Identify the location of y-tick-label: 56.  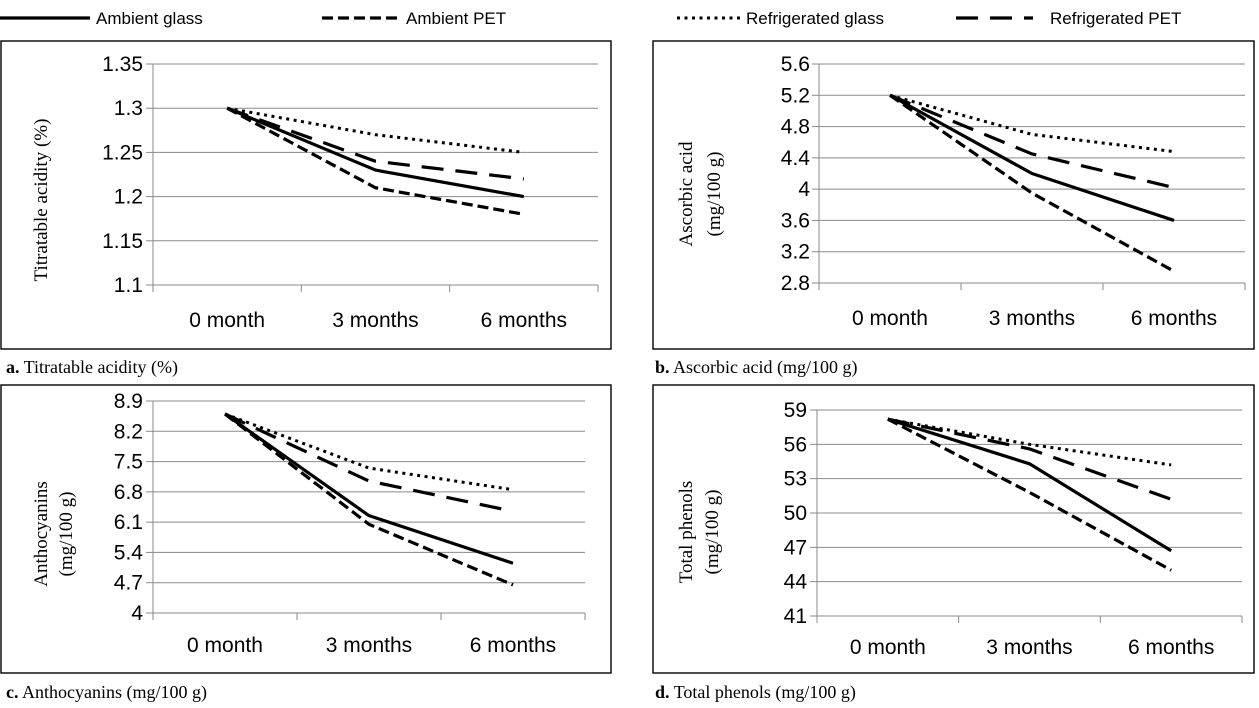
(795, 444).